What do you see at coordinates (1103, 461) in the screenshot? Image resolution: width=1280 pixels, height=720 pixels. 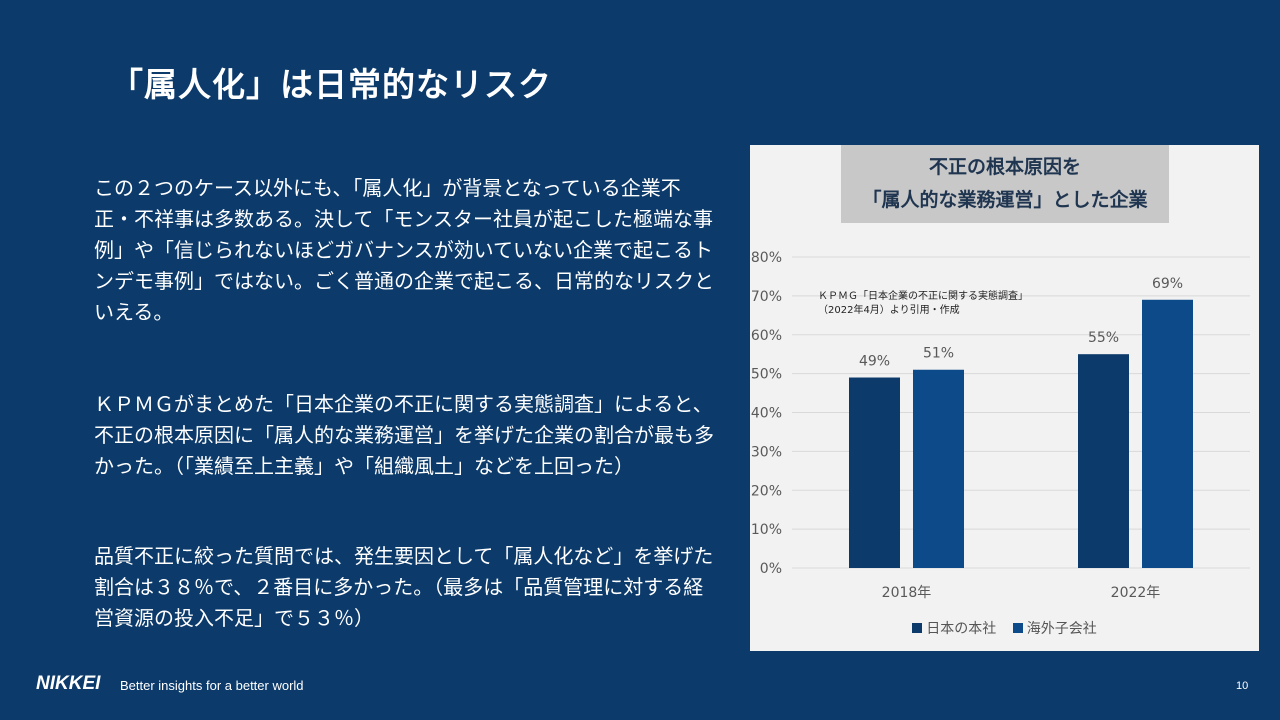 I see `bar-2022年-日本の本社` at bounding box center [1103, 461].